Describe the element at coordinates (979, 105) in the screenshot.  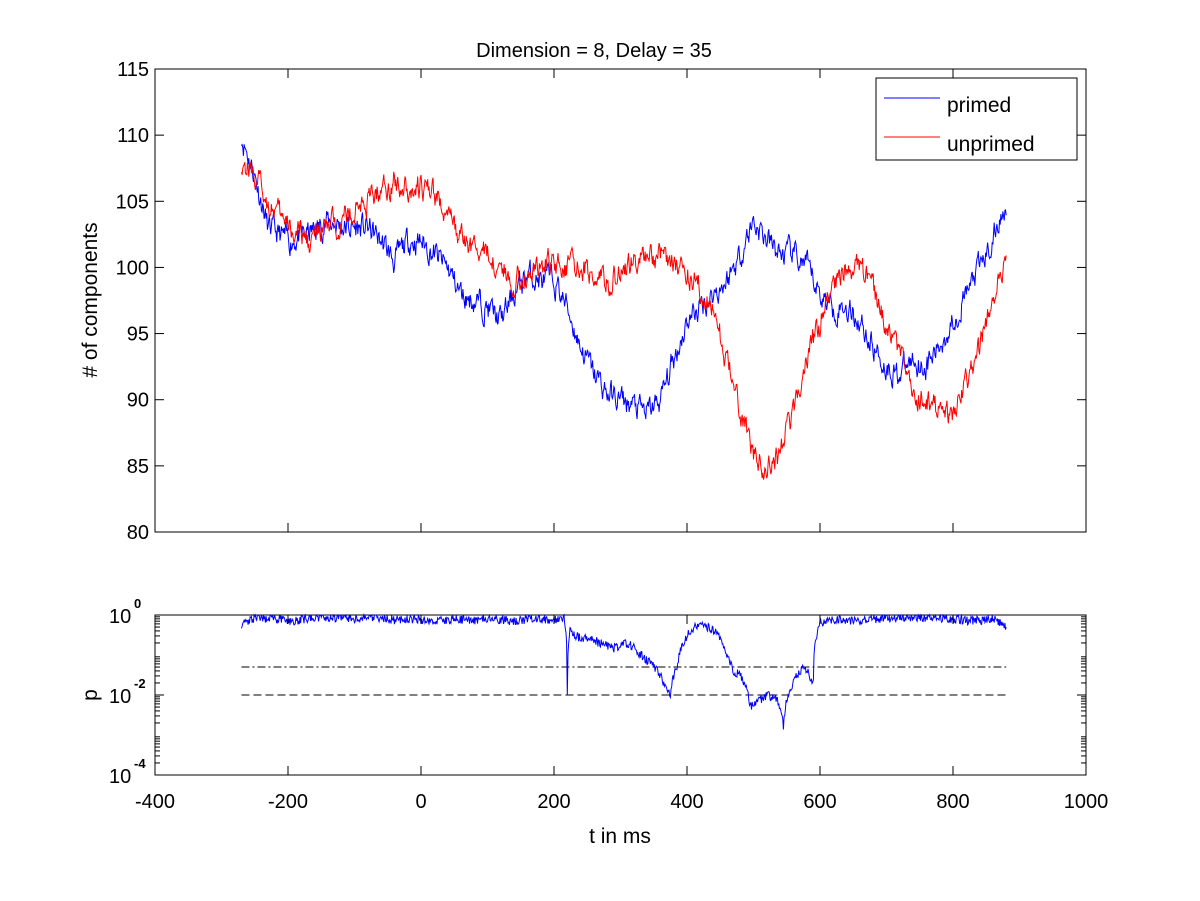
I see `legend-label-primed: primed` at that location.